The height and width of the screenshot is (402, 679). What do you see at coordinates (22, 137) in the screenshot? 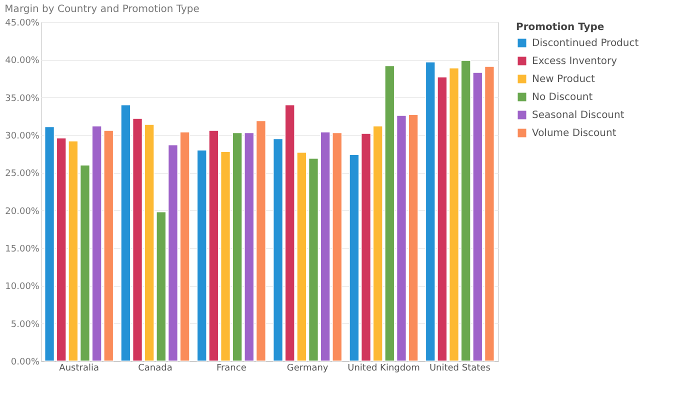
I see `y-tick-label: 30.00%` at bounding box center [22, 137].